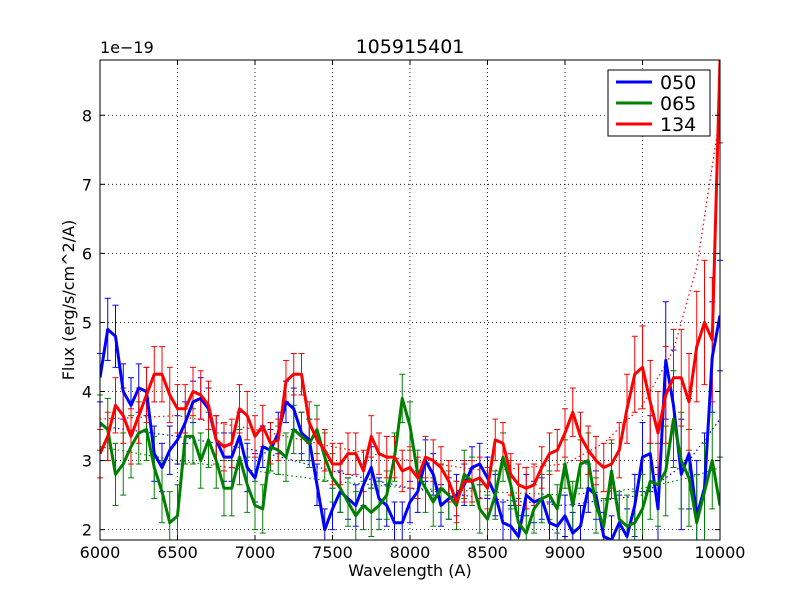 This screenshot has height=600, width=800. Describe the element at coordinates (659, 103) in the screenshot. I see `legend: 050 065 134` at that location.